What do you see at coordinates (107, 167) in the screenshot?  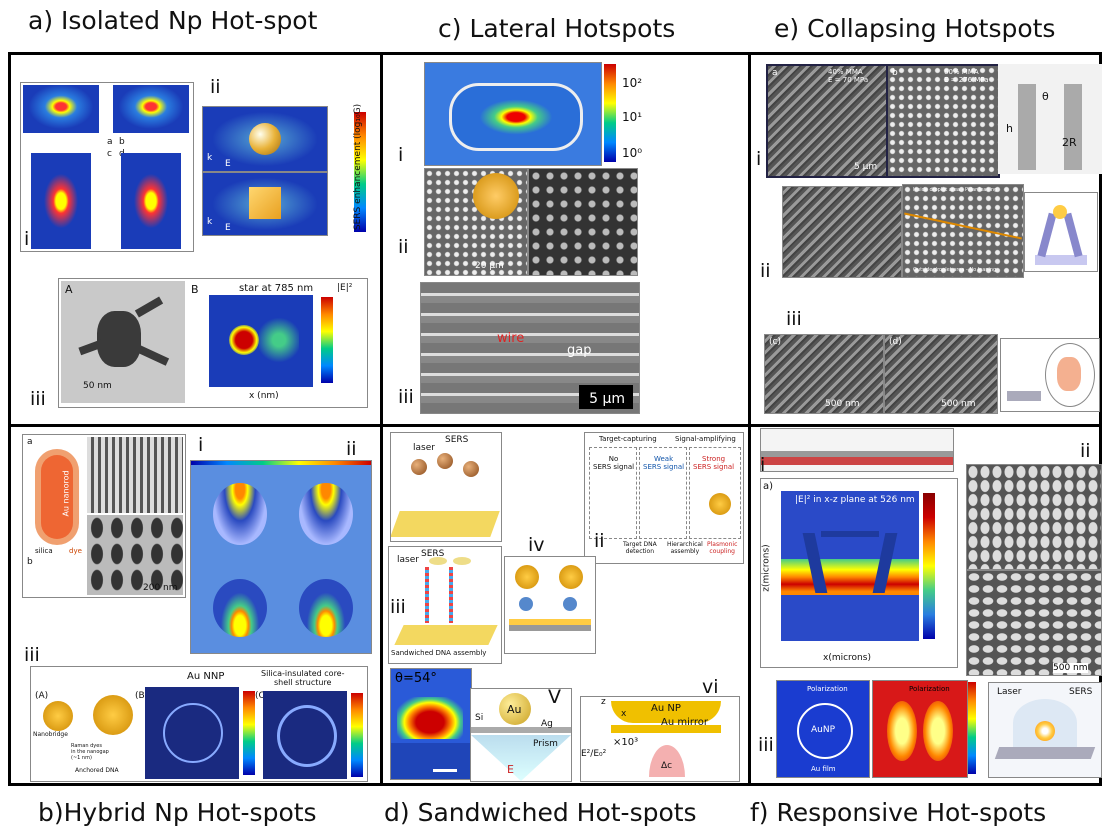 I see `panel-a-i-figure: a b c d` at bounding box center [107, 167].